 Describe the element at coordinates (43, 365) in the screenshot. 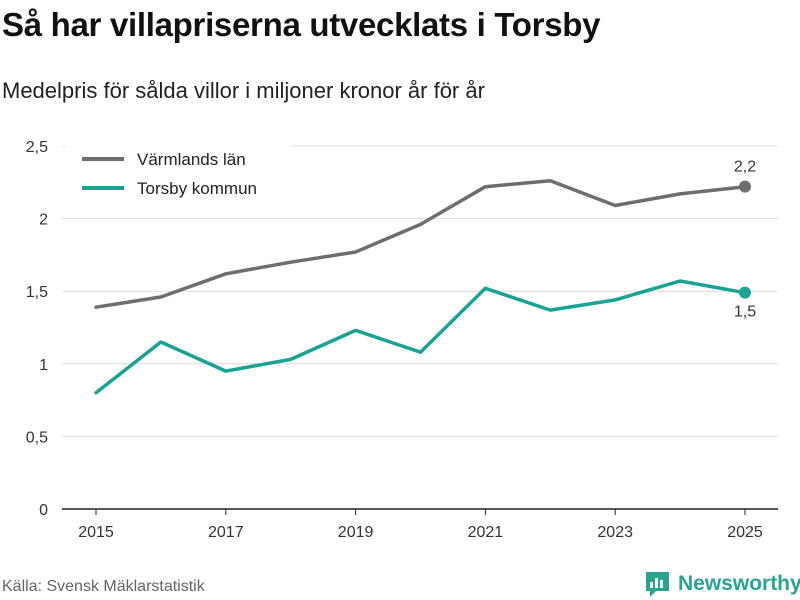

I see `y-tick-label: 1` at that location.